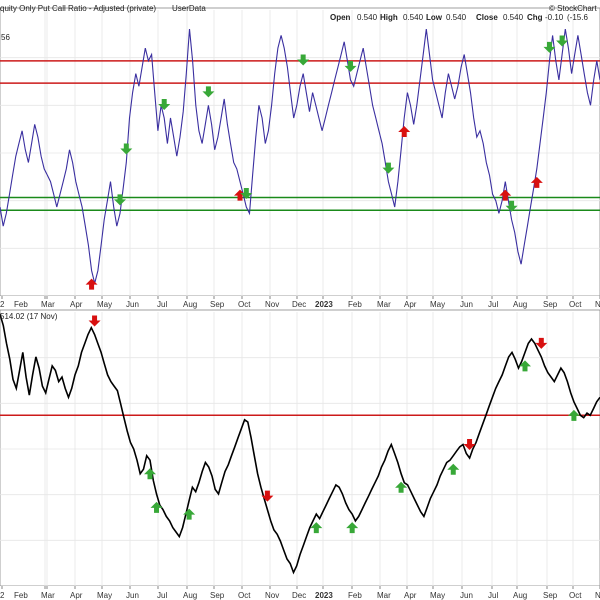 This screenshot has height=600, width=600. What do you see at coordinates (340, 17) in the screenshot?
I see `ohlc-open-label: Open` at bounding box center [340, 17].